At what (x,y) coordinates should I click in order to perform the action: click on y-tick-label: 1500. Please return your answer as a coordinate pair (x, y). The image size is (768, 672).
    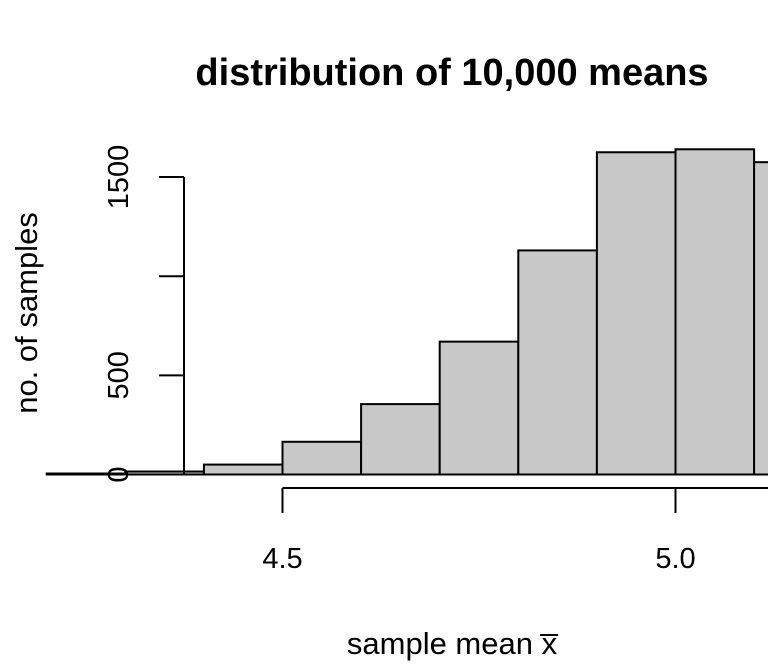
    Looking at the image, I should click on (119, 177).